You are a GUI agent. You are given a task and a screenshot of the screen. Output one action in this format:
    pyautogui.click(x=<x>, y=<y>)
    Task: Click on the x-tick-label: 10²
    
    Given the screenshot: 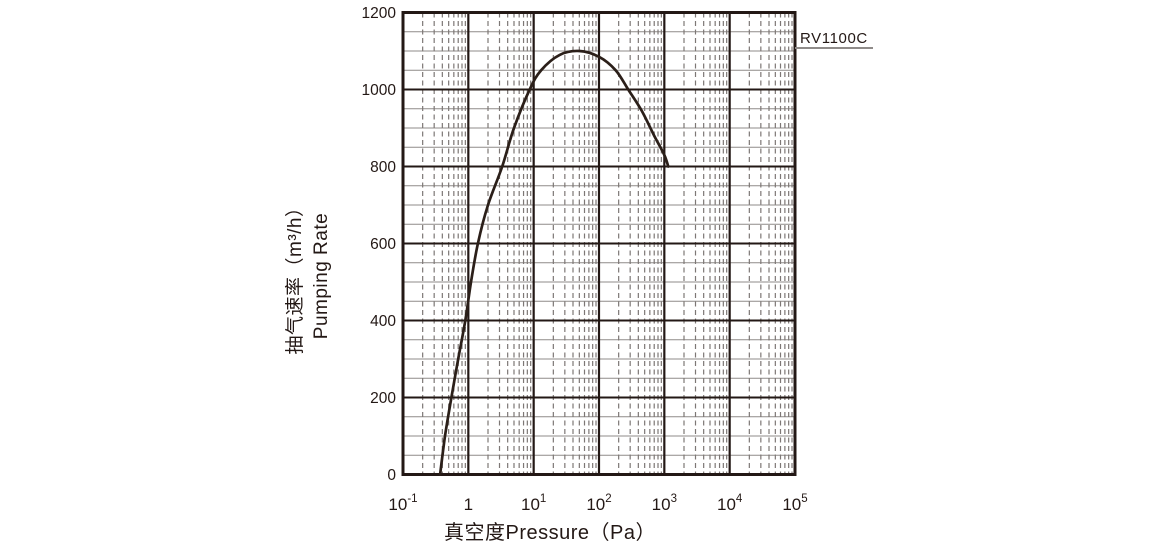 What is the action you would take?
    pyautogui.click(x=598, y=503)
    